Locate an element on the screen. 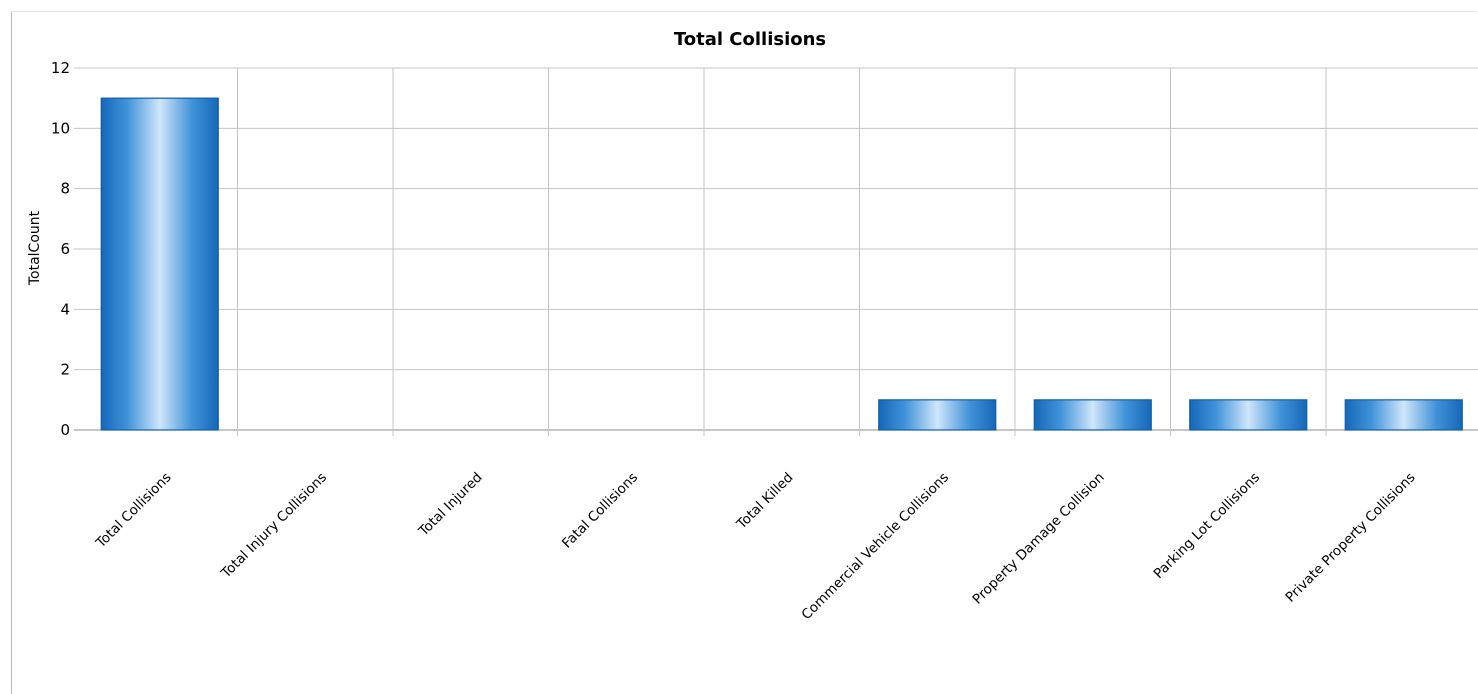 The height and width of the screenshot is (694, 1478). x-tick-label: Parking Lot Collisions is located at coordinates (1207, 526).